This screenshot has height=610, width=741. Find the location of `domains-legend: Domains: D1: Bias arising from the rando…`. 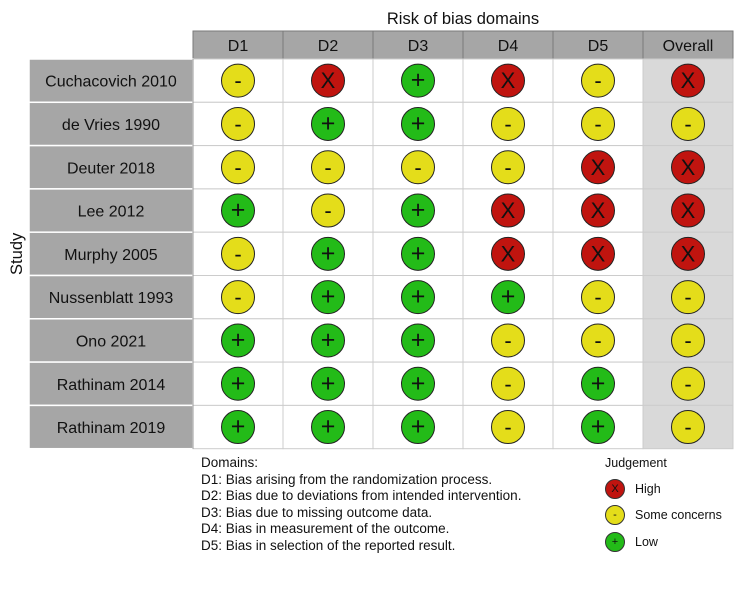

domains-legend: Domains: D1: Bias arising from the rando… is located at coordinates (361, 505).